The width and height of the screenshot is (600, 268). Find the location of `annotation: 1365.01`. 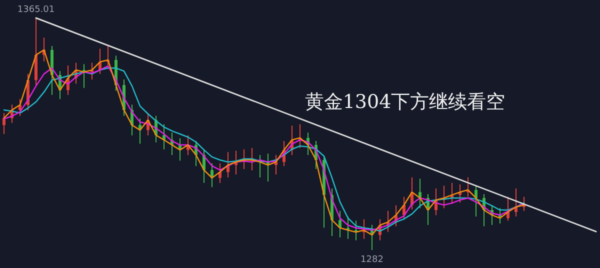

annotation: 1365.01 is located at coordinates (36, 10).